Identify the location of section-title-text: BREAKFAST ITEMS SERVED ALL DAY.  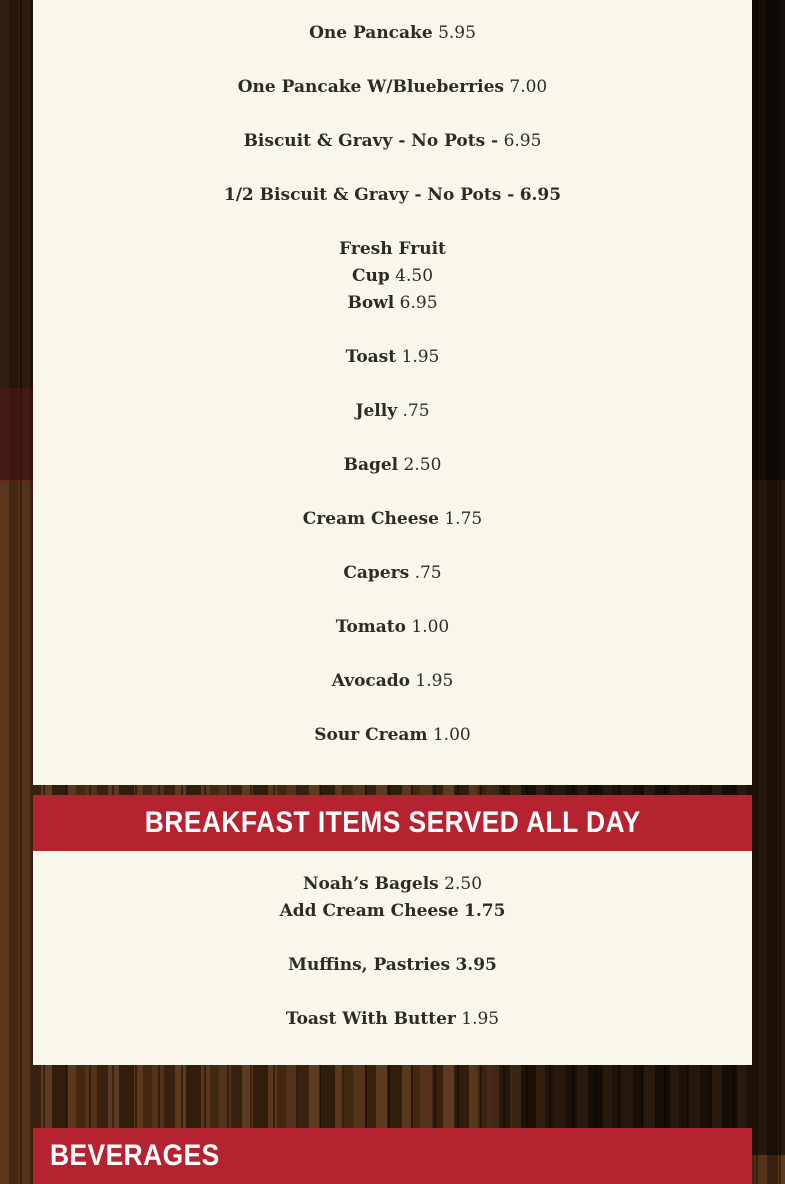
(392, 822).